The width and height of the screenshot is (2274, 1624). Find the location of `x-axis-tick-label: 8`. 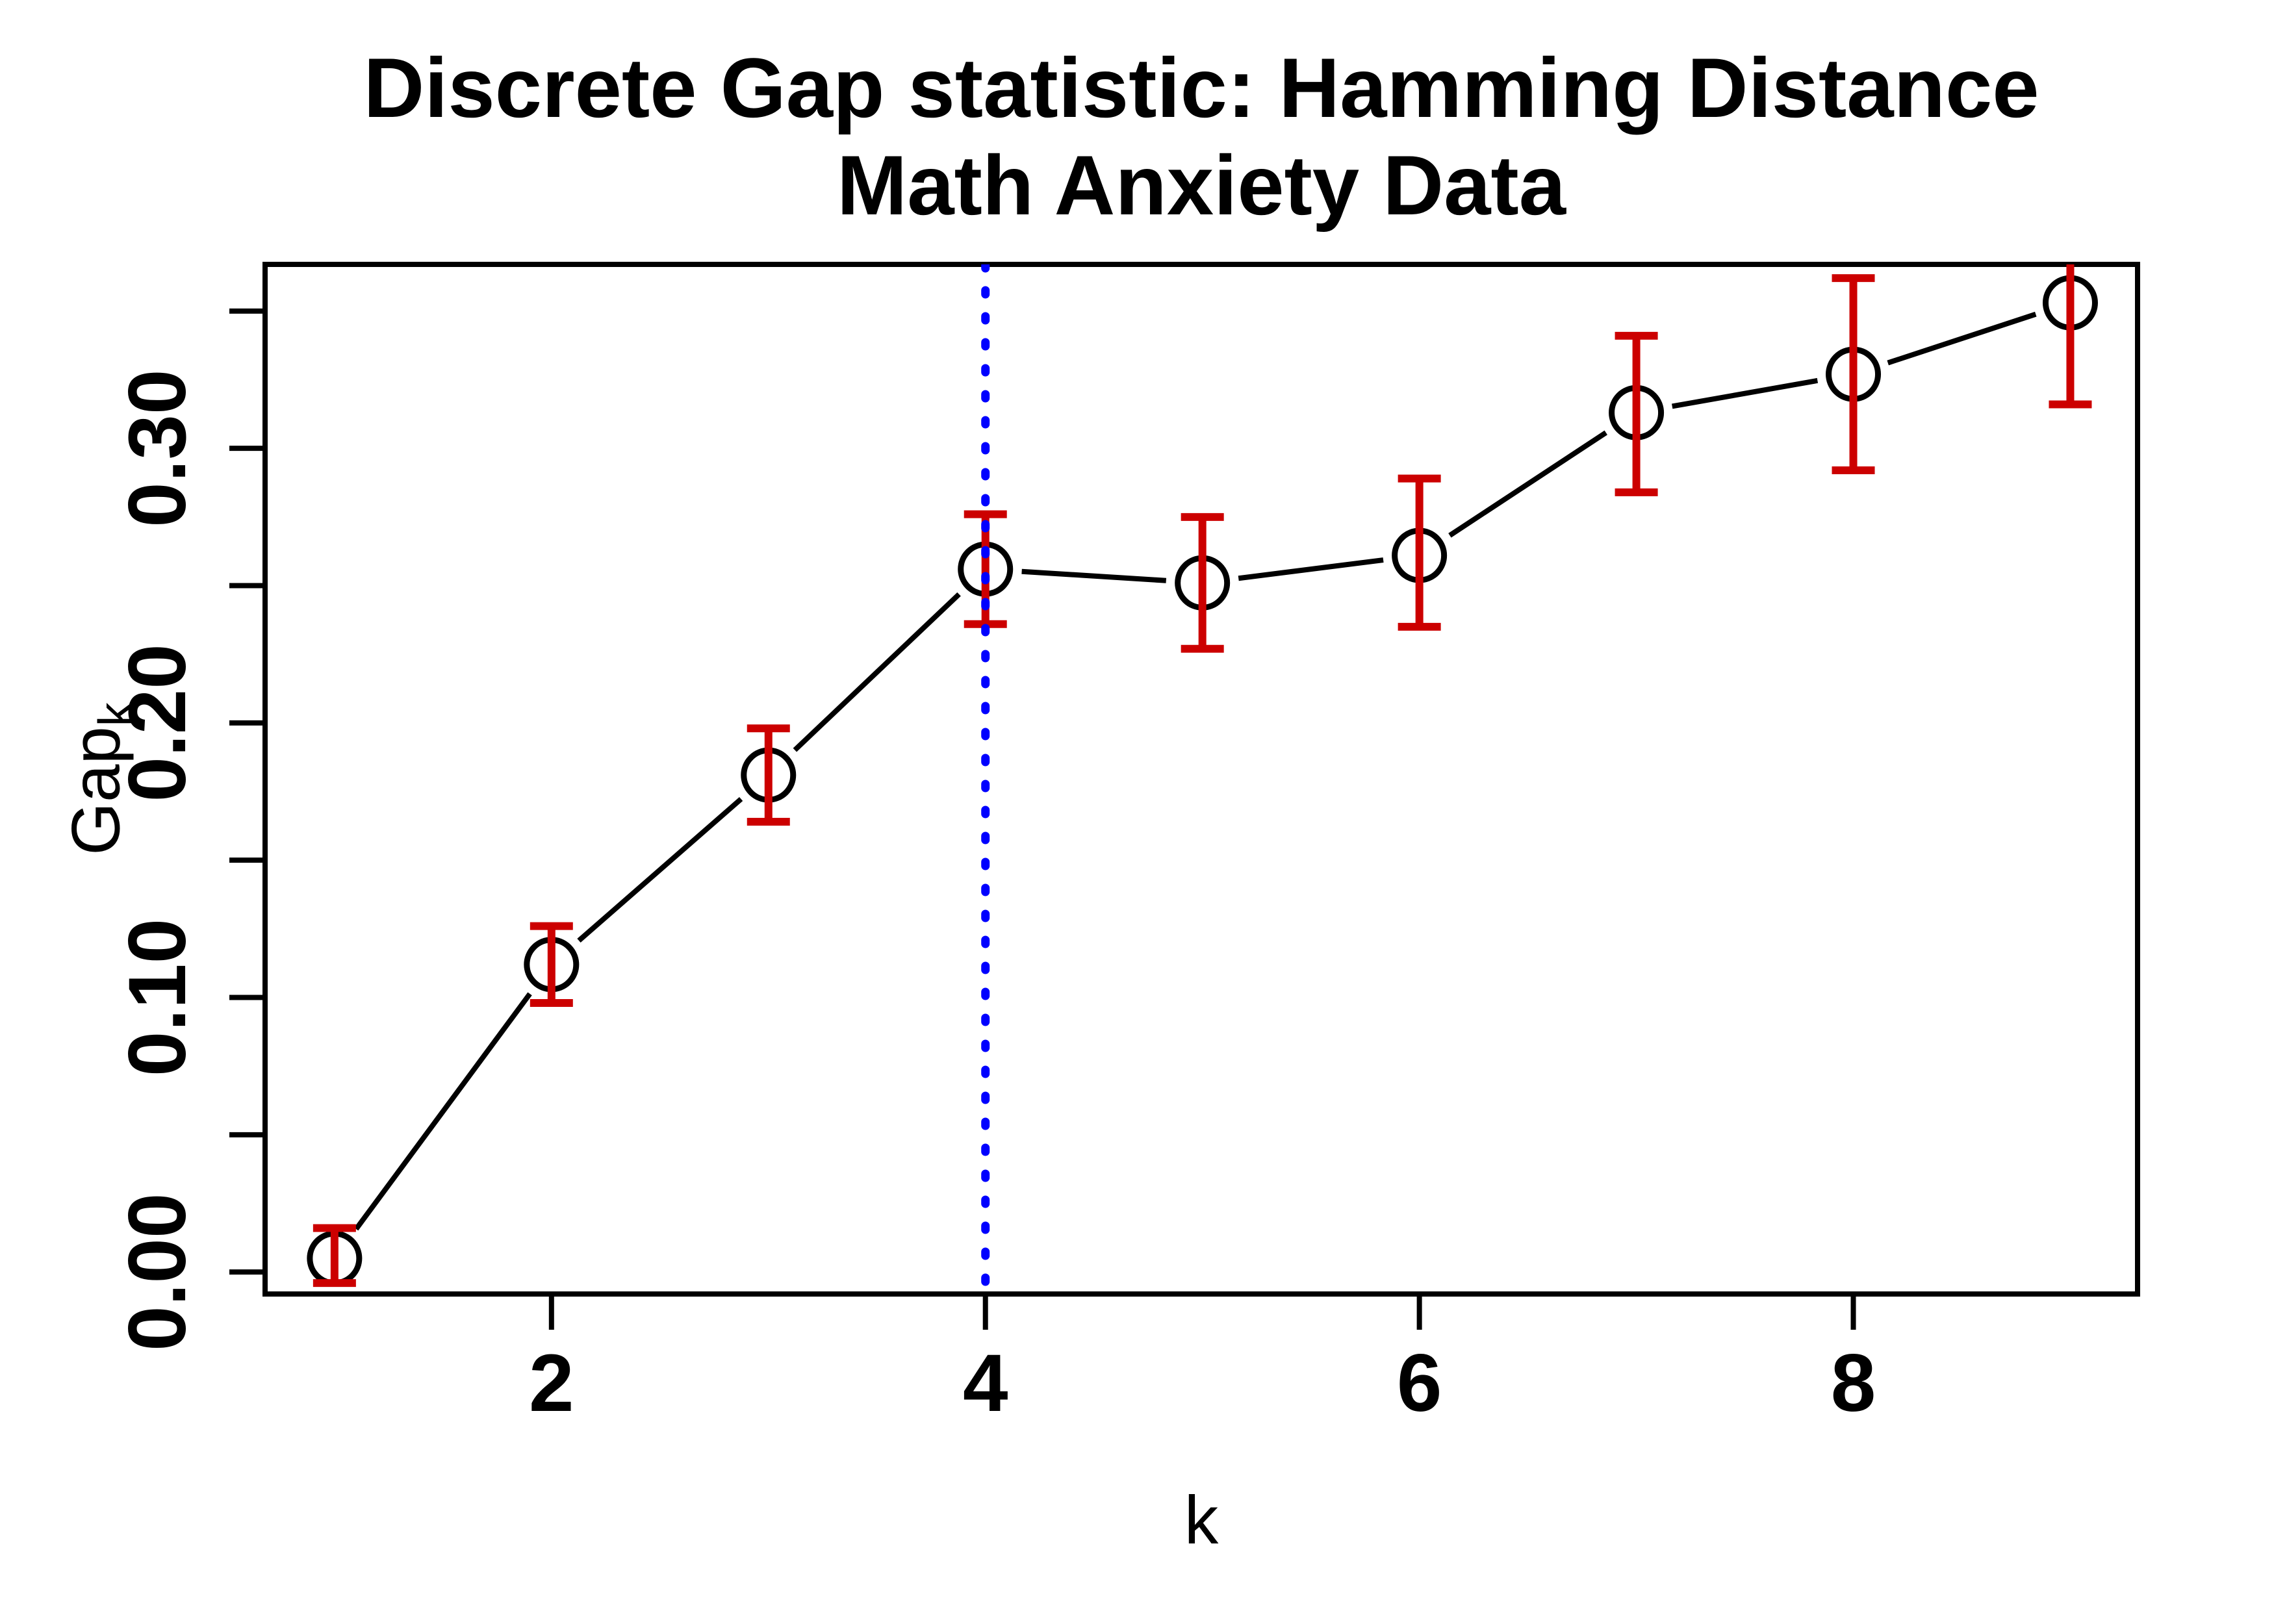

x-axis-tick-label: 8 is located at coordinates (1853, 1383).